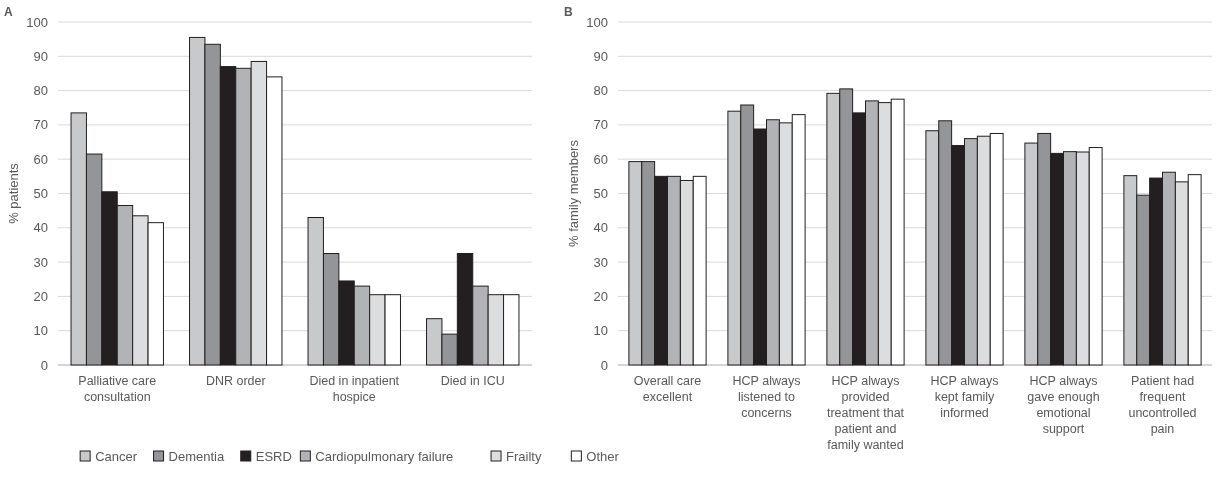 Image resolution: width=1222 pixels, height=495 pixels. I want to click on legend-label: Cancer, so click(116, 456).